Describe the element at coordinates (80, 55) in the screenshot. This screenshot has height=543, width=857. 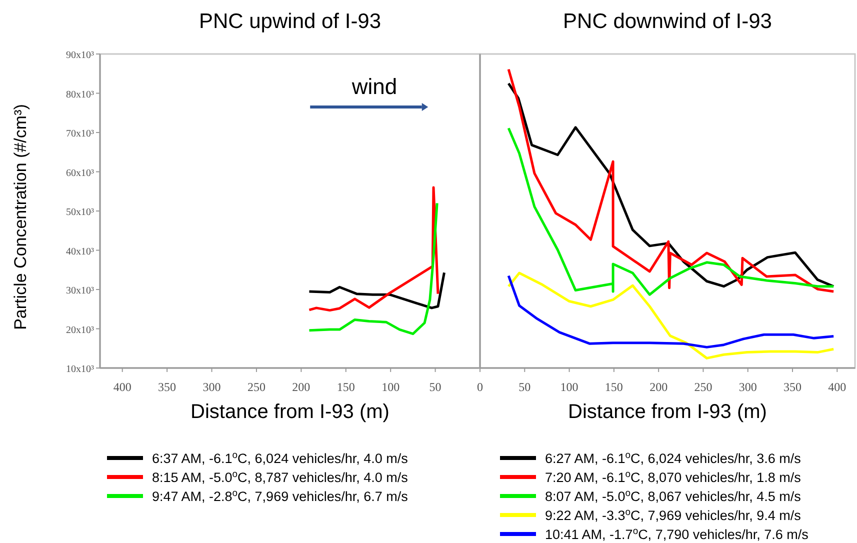
I see `y-tick-label: 90x10³` at that location.